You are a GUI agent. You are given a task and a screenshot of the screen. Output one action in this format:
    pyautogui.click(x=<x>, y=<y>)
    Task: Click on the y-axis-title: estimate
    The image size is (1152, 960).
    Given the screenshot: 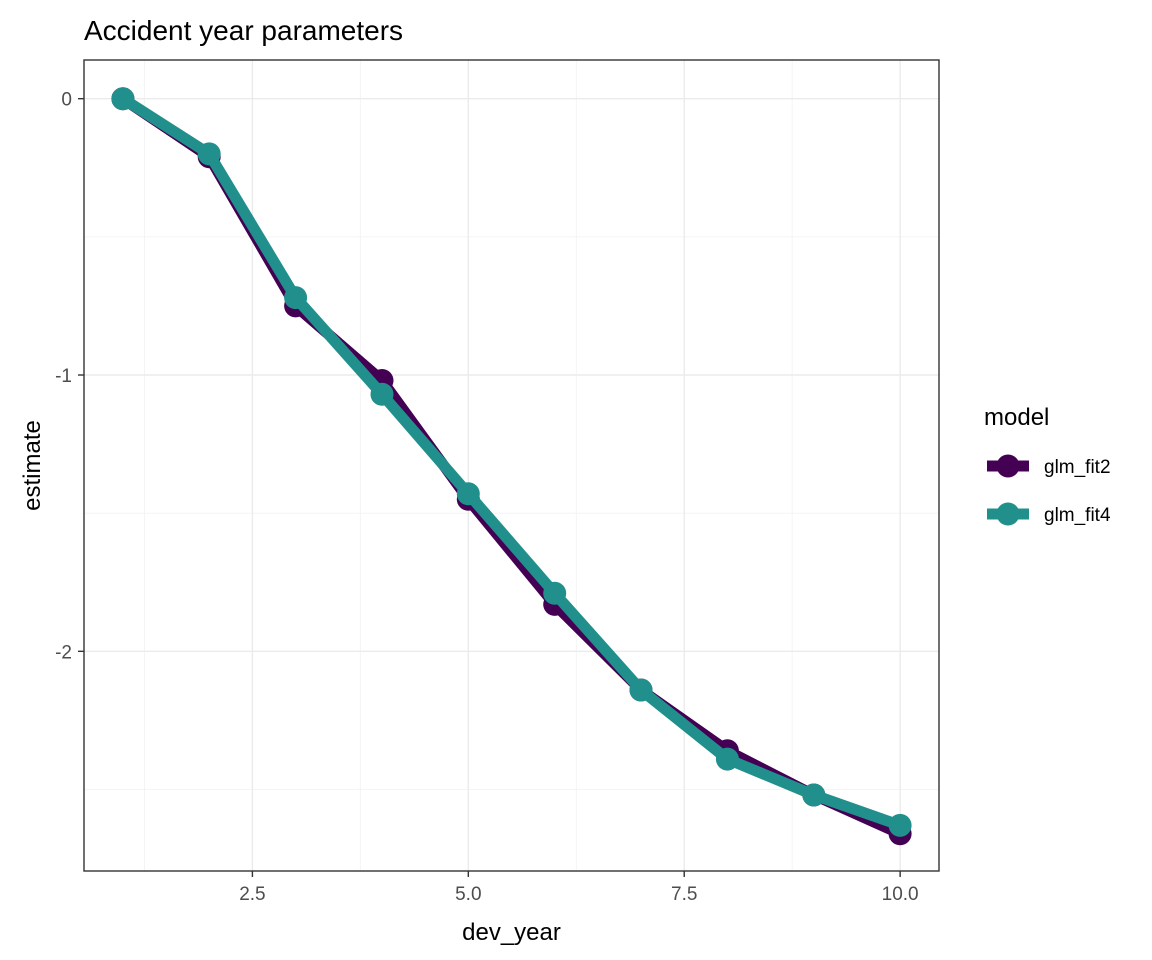 What is the action you would take?
    pyautogui.click(x=32, y=465)
    